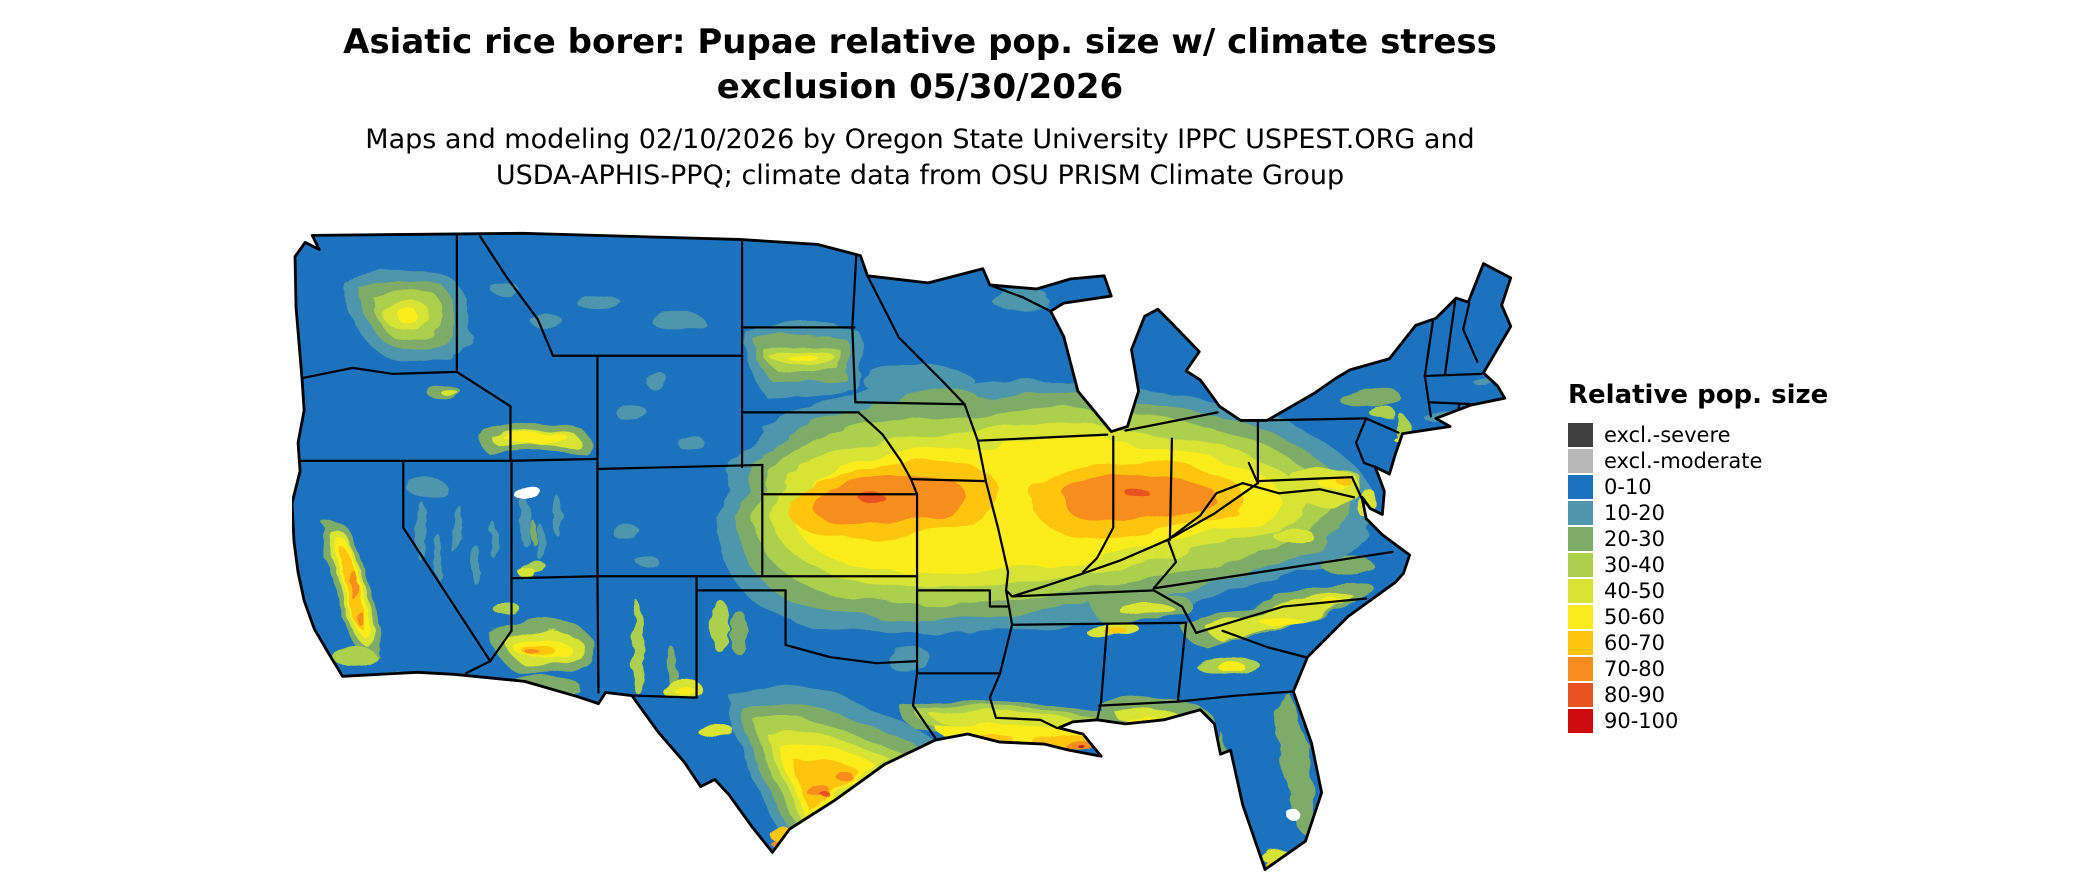 Image resolution: width=2100 pixels, height=892 pixels. I want to click on great-salt-lake, so click(527, 493).